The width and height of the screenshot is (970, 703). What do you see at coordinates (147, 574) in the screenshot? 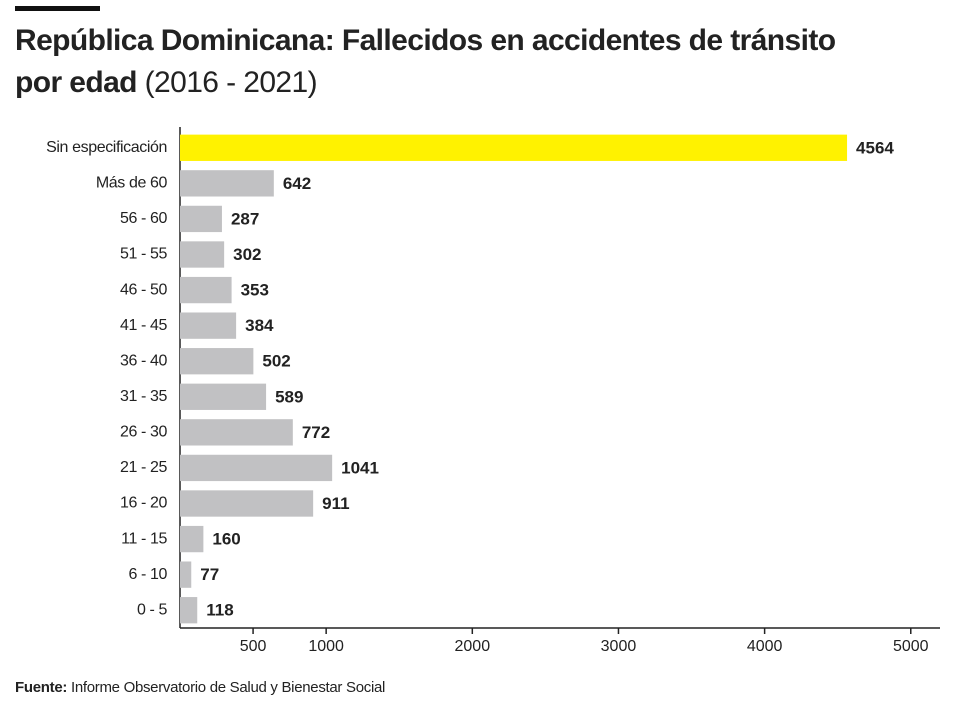
I see `y-tick-label: 6 - 10` at bounding box center [147, 574].